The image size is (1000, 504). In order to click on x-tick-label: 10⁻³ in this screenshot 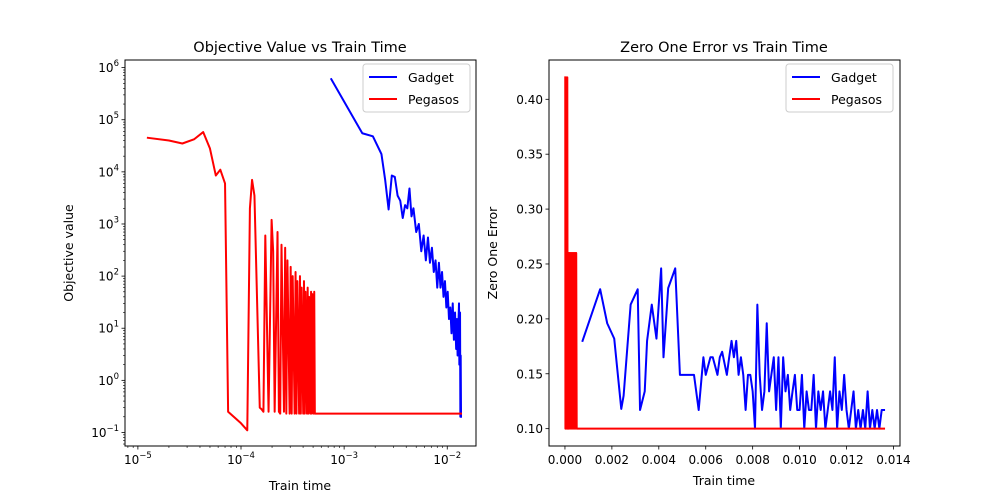, I will do `click(344, 459)`.